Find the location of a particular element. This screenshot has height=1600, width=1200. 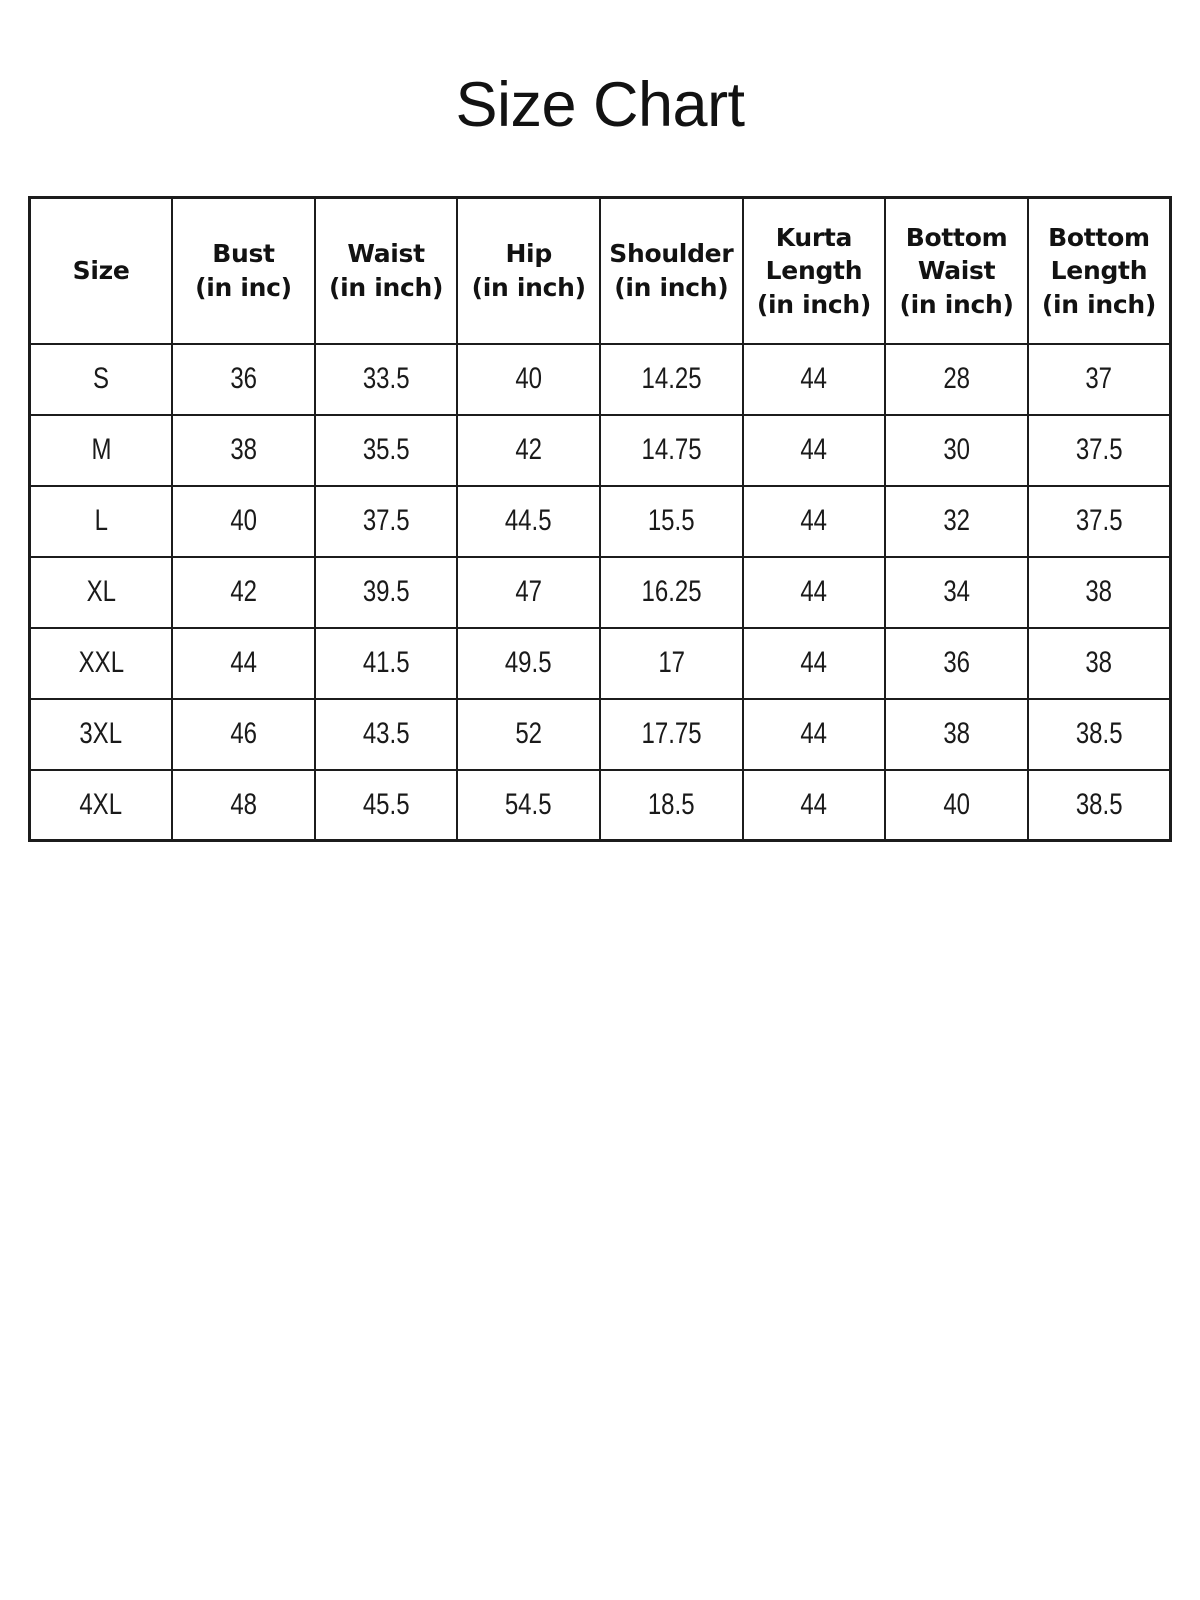

cell-value: 3XL is located at coordinates (101, 733).